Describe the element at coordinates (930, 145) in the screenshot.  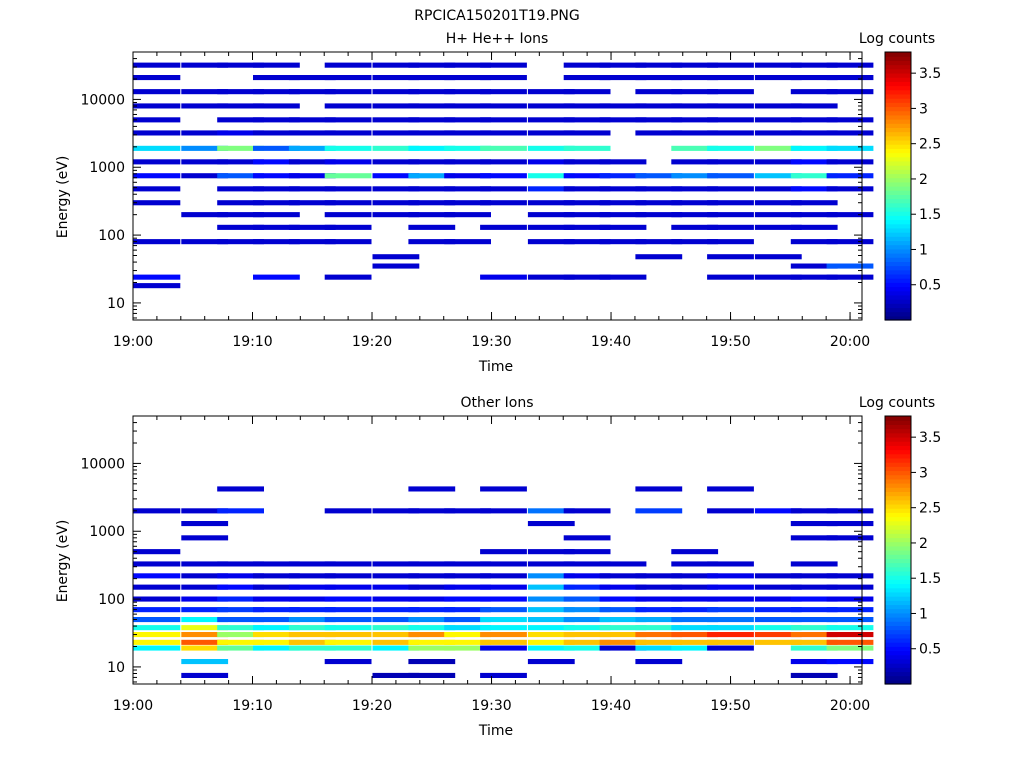
I see `colorbar-tick-label: 2.5` at that location.